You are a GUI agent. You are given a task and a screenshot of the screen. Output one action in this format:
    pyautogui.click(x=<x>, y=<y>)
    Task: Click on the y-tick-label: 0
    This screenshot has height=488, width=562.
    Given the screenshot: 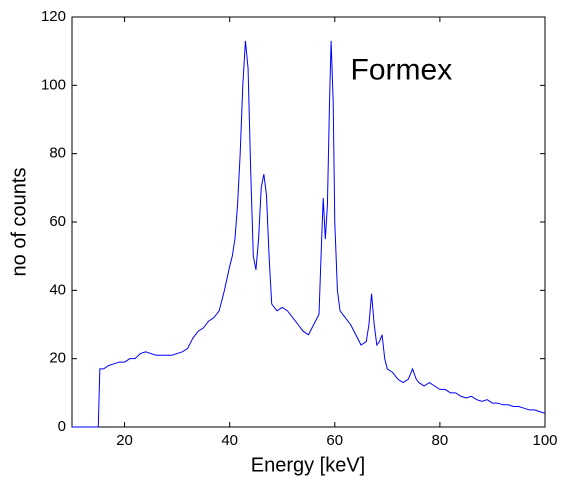 What is the action you would take?
    pyautogui.click(x=62, y=426)
    